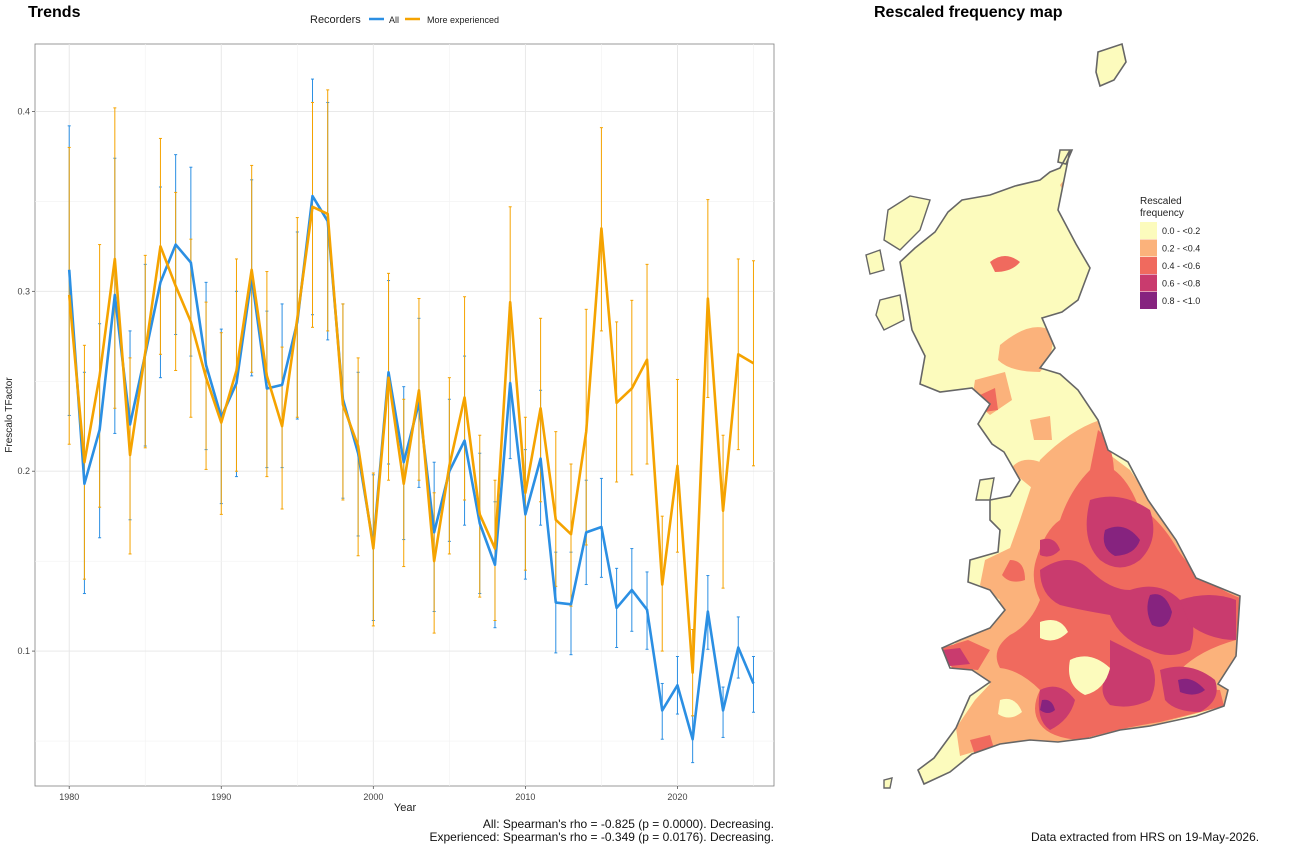 This screenshot has height=850, width=1300. Describe the element at coordinates (677, 797) in the screenshot. I see `x-tick-label: 2020` at that location.